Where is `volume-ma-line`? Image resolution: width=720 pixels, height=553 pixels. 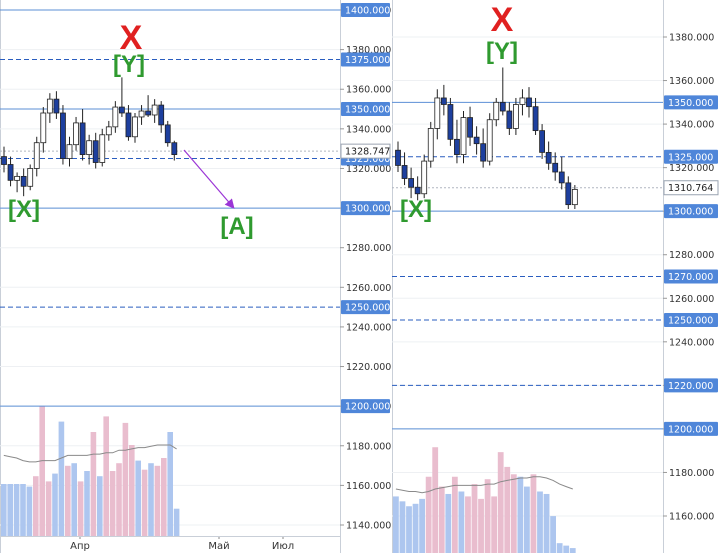 volume-ma-line is located at coordinates (90, 453).